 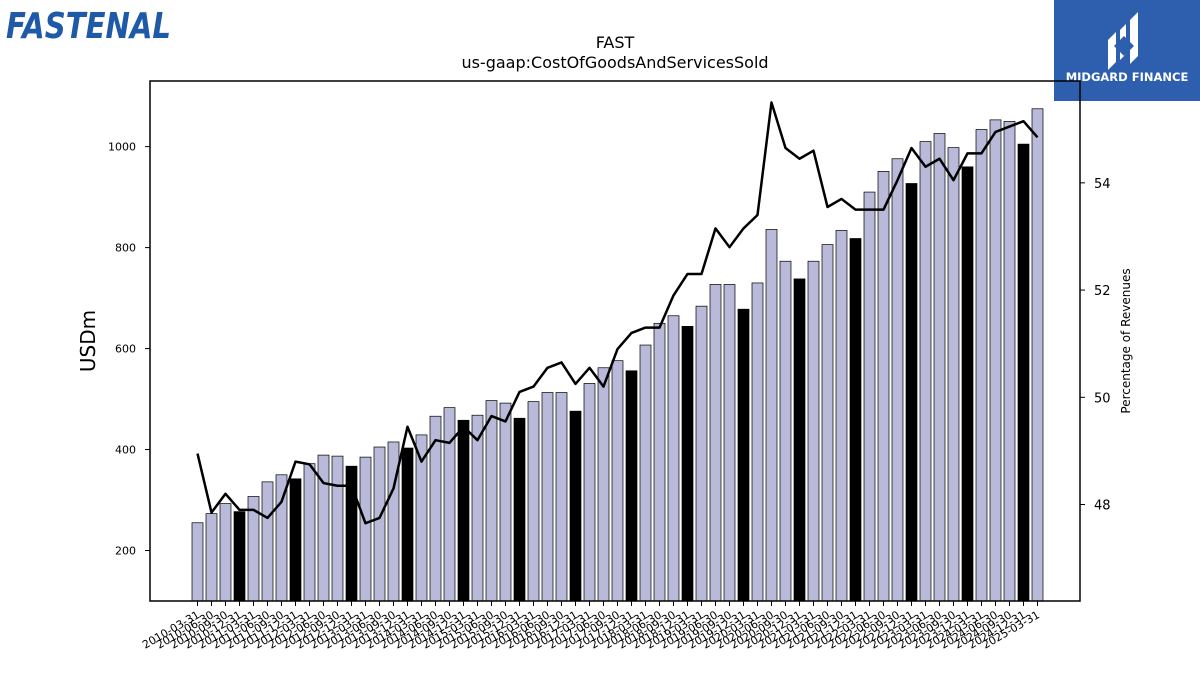 I want to click on y-axis-label: USDm, so click(x=88, y=341).